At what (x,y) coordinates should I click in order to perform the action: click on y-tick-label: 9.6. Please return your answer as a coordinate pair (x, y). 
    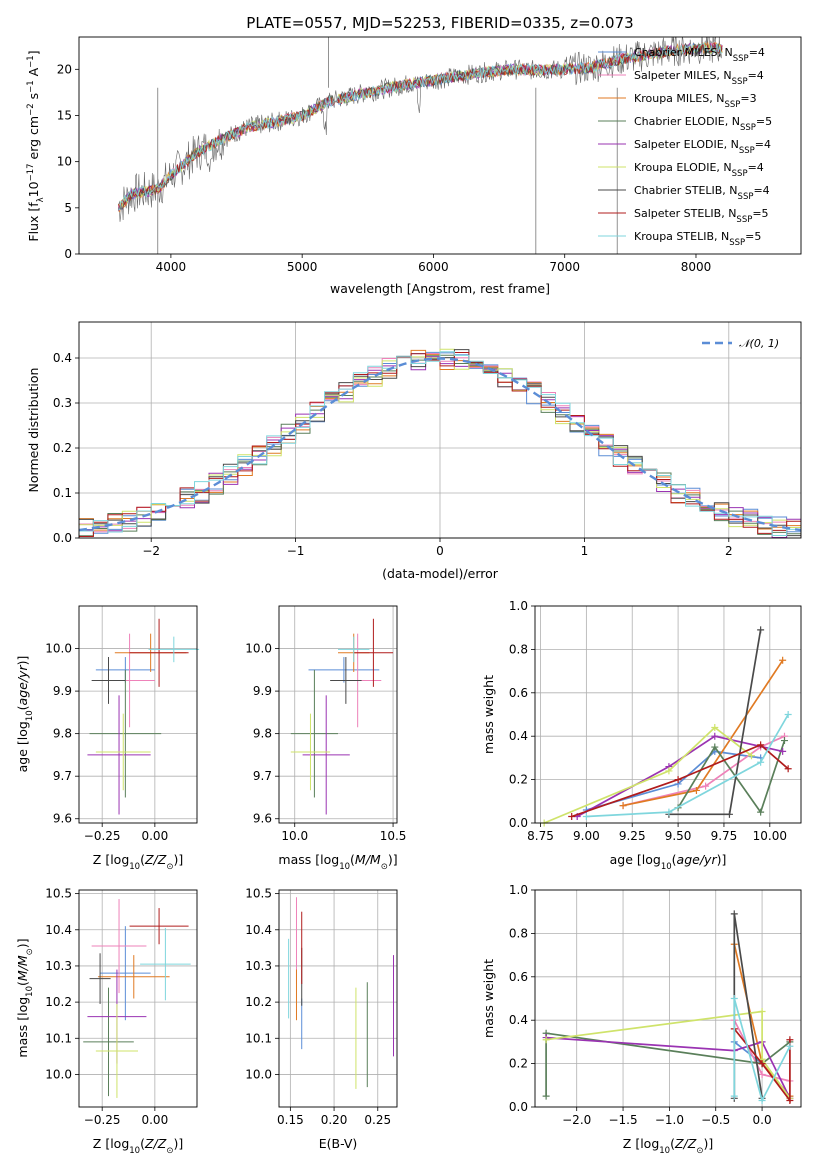
    Looking at the image, I should click on (62, 819).